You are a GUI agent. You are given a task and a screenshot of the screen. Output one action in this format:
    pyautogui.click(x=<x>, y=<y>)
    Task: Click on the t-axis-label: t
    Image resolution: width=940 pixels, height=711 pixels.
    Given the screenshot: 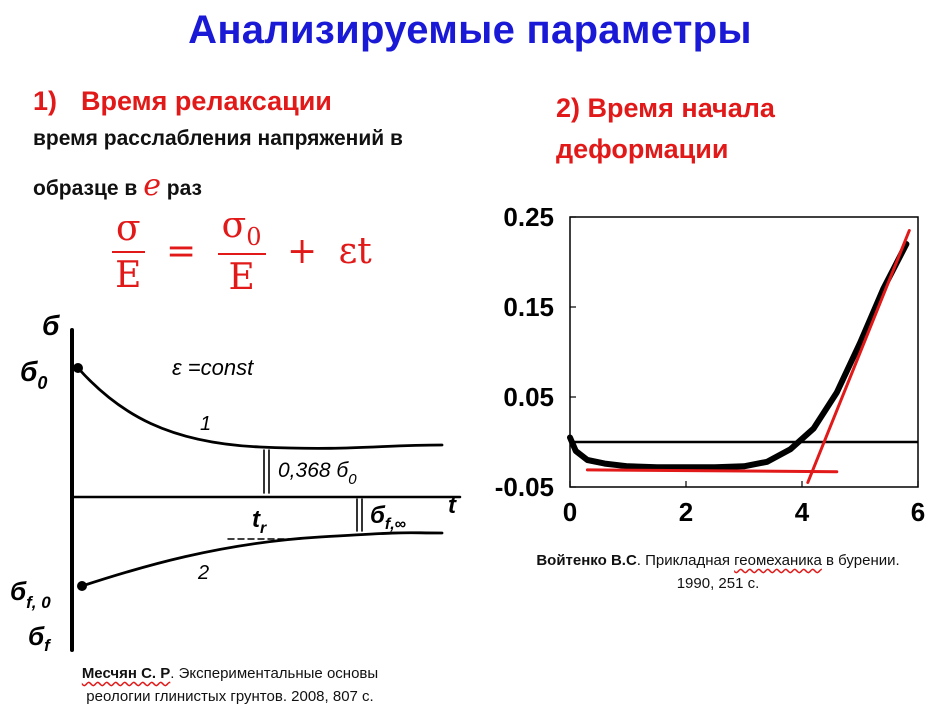 What is the action you would take?
    pyautogui.click(x=452, y=505)
    